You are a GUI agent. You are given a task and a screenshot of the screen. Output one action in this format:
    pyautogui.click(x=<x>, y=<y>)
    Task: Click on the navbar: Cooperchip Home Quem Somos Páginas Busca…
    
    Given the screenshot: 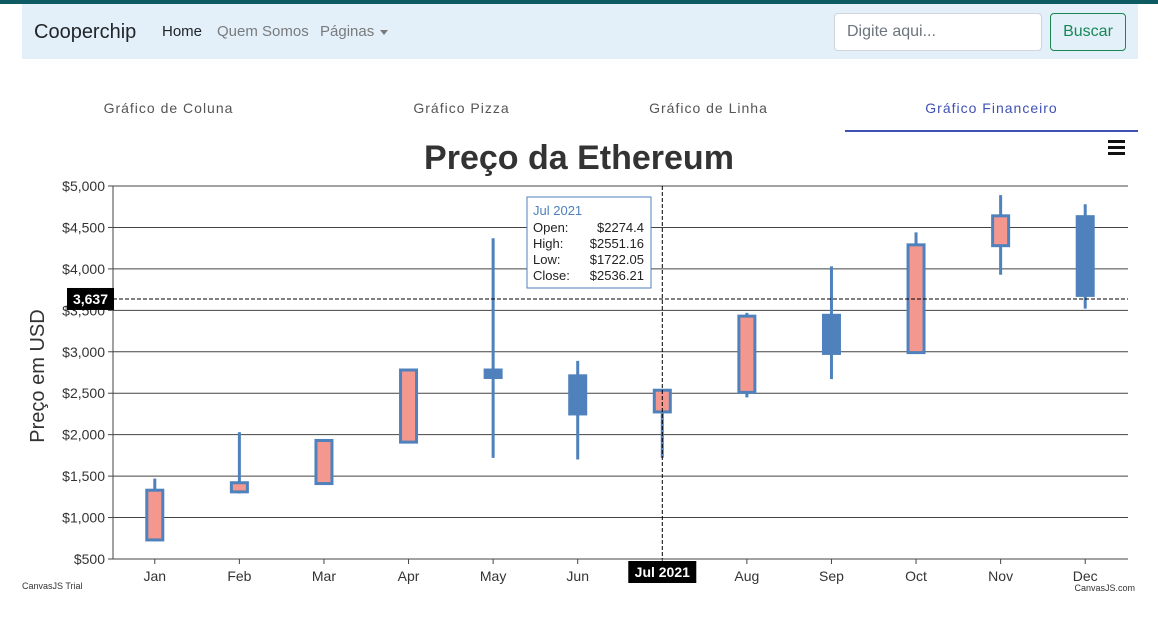 What is the action you would take?
    pyautogui.click(x=580, y=31)
    